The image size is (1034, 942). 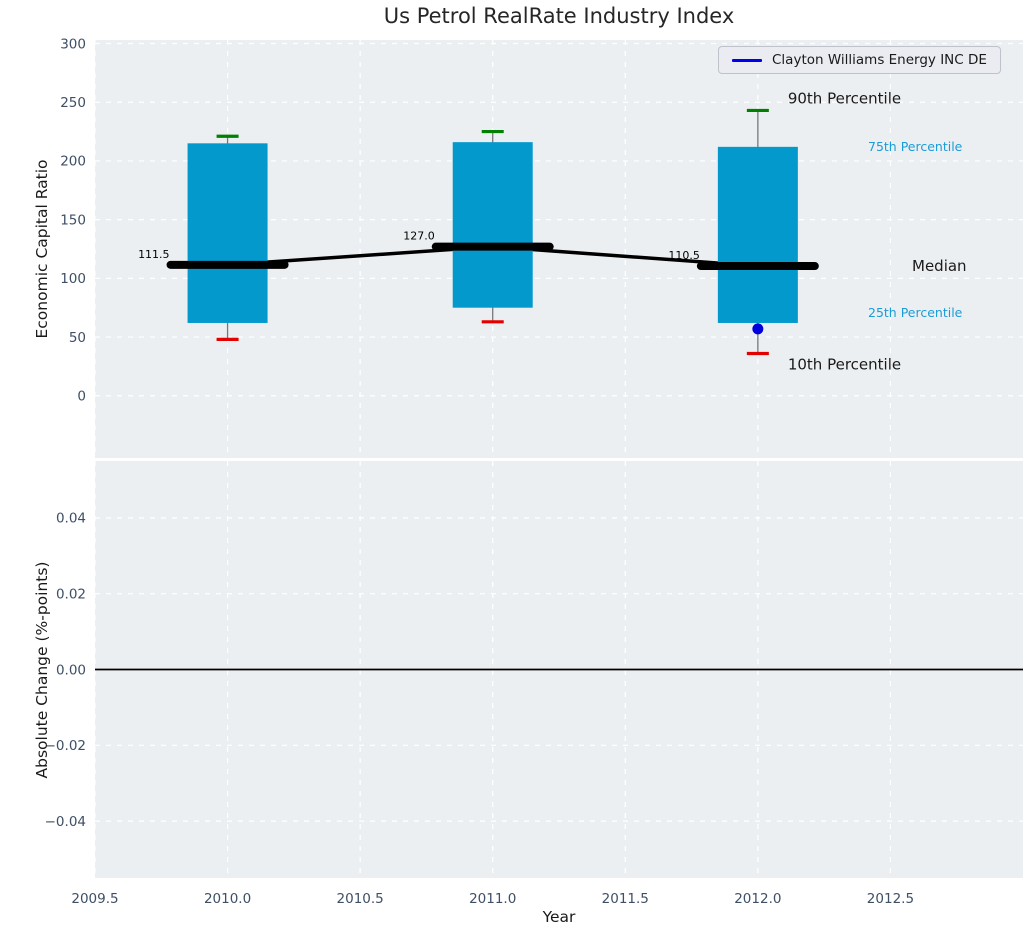 I want to click on bottom-y-axis-label: Absolute Change (%-points), so click(x=42, y=670).